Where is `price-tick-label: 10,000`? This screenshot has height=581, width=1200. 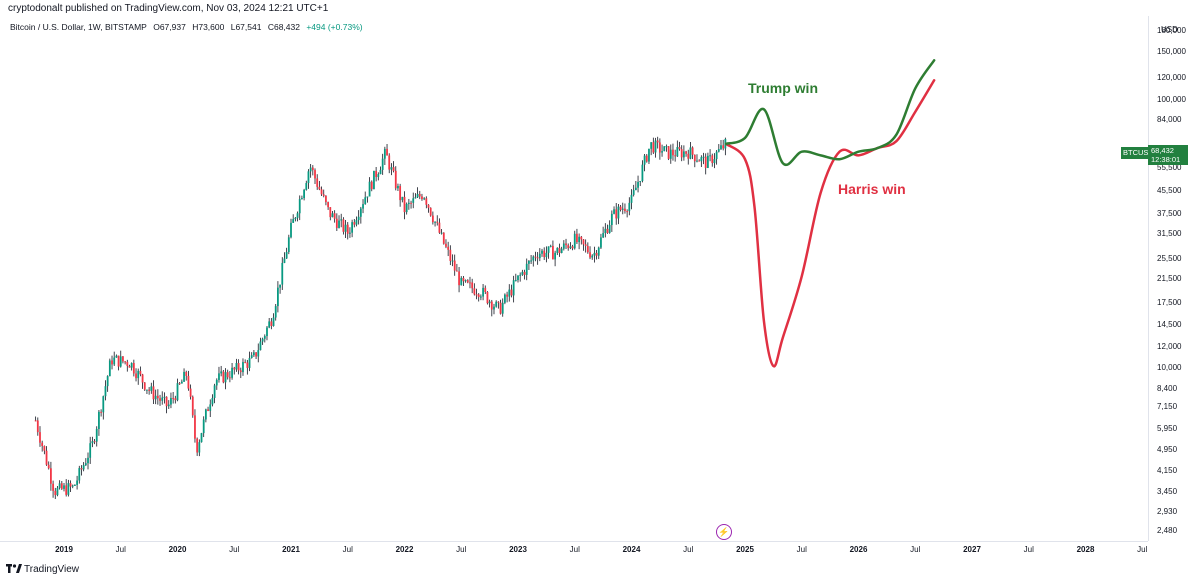 price-tick-label: 10,000 is located at coordinates (1169, 368).